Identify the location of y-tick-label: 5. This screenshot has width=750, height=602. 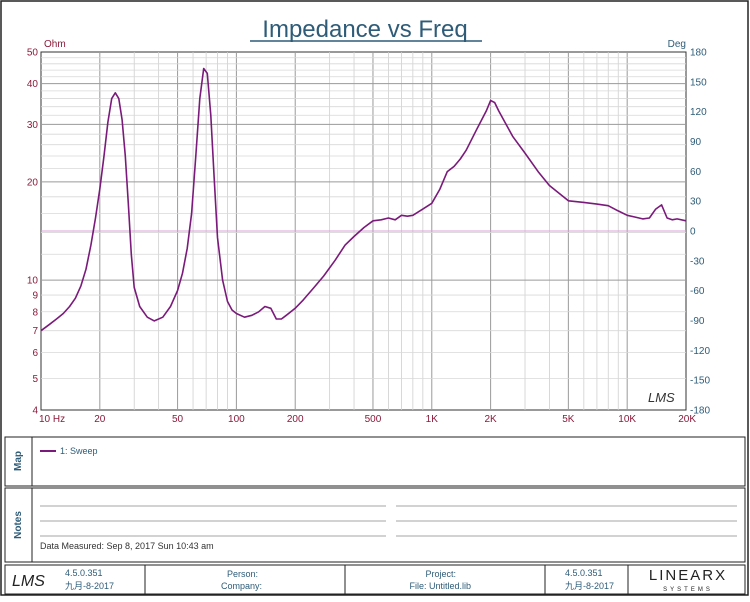
(35, 379).